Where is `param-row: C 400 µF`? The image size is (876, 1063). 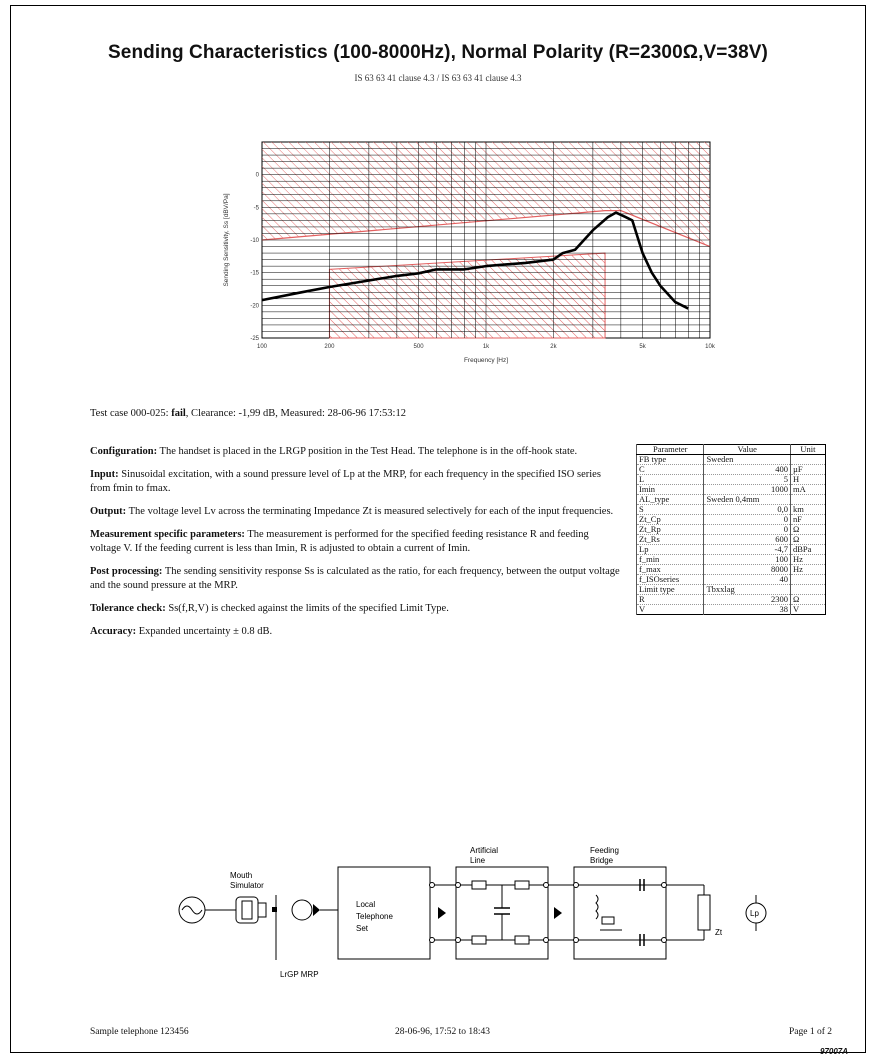
param-row: C 400 µF is located at coordinates (730, 469).